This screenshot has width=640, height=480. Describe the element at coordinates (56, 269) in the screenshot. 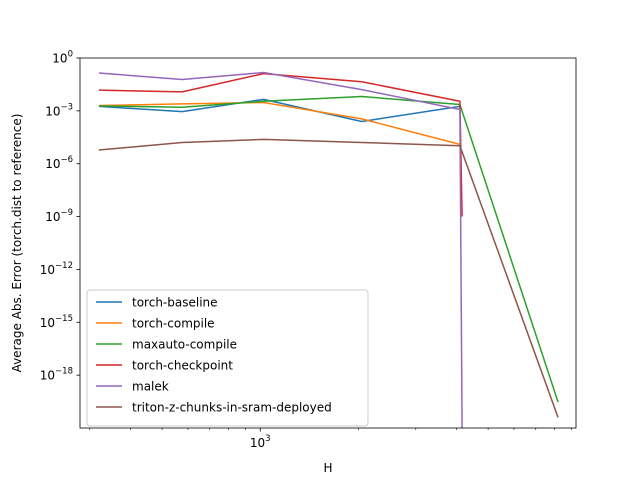

I see `y-tick-label: 10⁻¹²` at that location.